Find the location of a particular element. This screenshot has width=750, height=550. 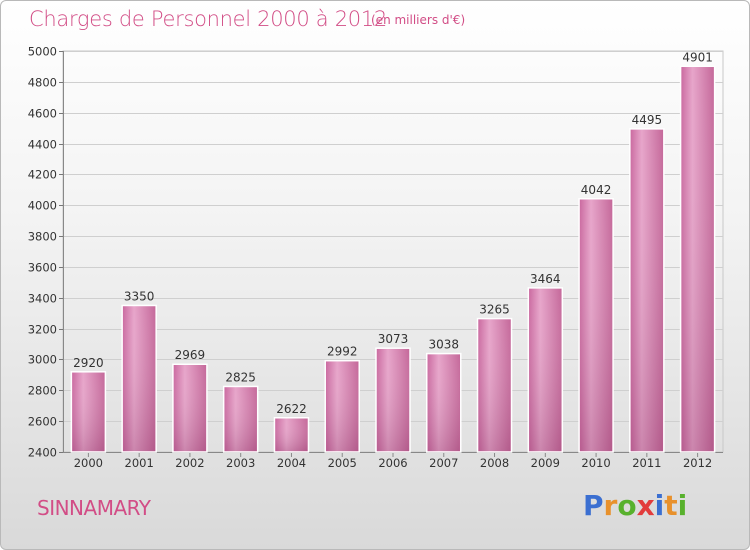

y-tick-label: 4400 is located at coordinates (42, 145).